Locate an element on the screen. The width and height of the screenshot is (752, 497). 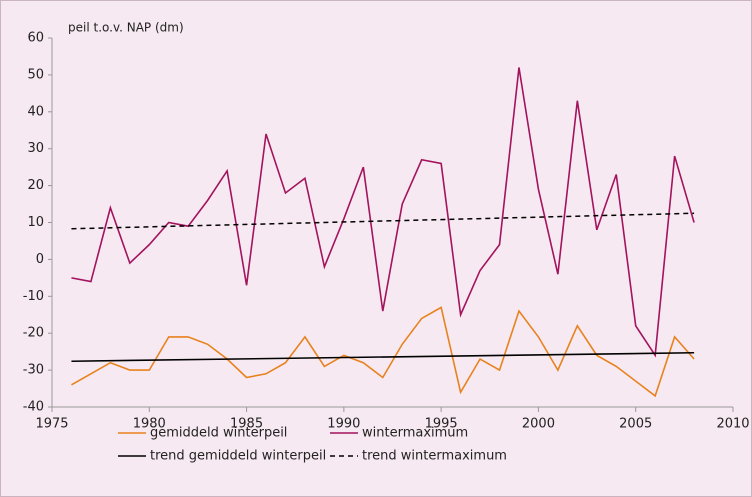
x-tick-label: 1980 is located at coordinates (149, 424).